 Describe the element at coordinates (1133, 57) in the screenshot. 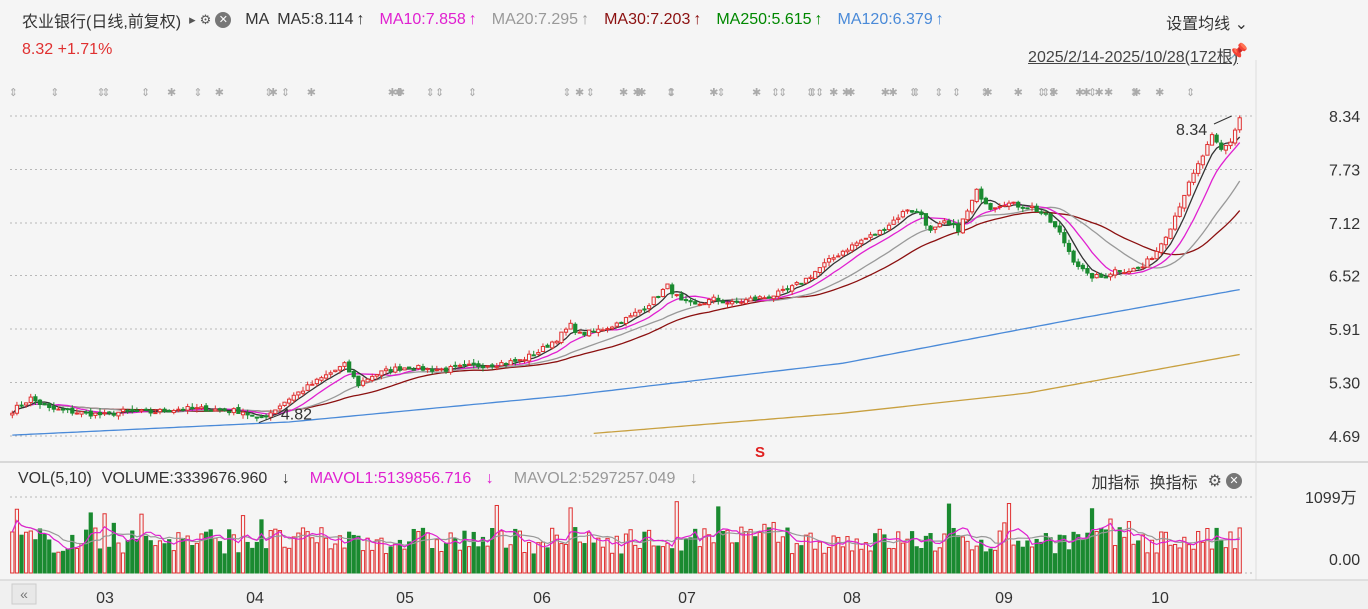

I see `date-range: 2025/2/14-2025/10/28(172根)` at that location.